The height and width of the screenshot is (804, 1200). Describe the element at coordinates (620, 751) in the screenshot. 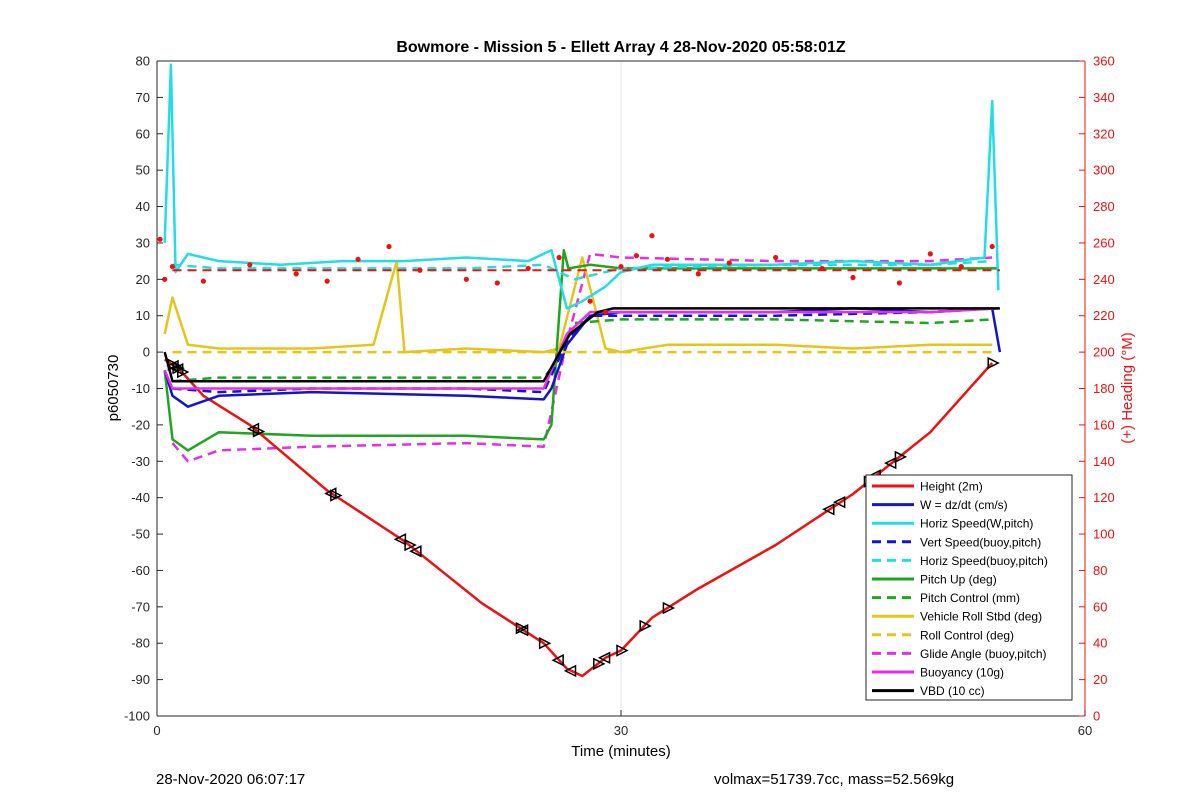

I see `x-axis-label: Time (minutes)` at that location.